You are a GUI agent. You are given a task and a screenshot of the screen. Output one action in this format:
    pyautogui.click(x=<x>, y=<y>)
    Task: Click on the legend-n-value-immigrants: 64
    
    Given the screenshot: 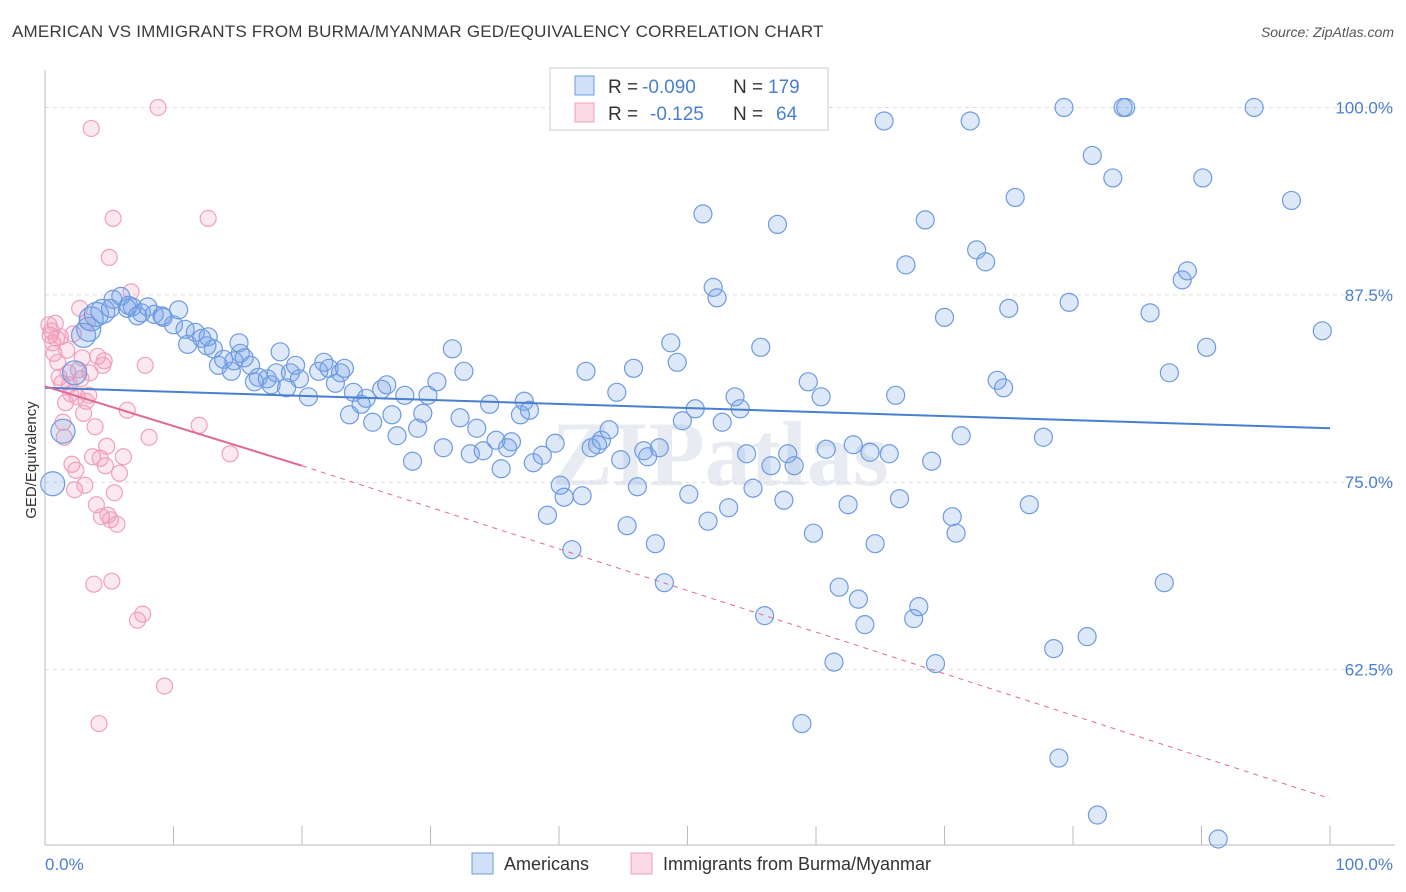 What is the action you would take?
    pyautogui.click(x=787, y=114)
    